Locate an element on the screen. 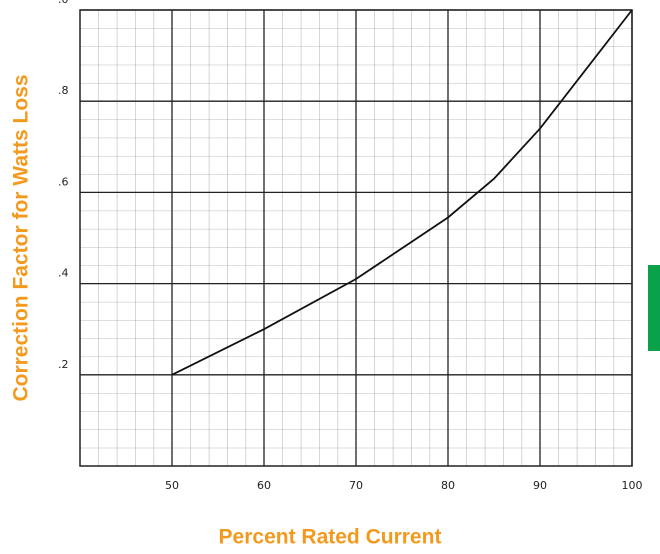 This screenshot has width=660, height=554. x-tick-label: 90 is located at coordinates (540, 485).